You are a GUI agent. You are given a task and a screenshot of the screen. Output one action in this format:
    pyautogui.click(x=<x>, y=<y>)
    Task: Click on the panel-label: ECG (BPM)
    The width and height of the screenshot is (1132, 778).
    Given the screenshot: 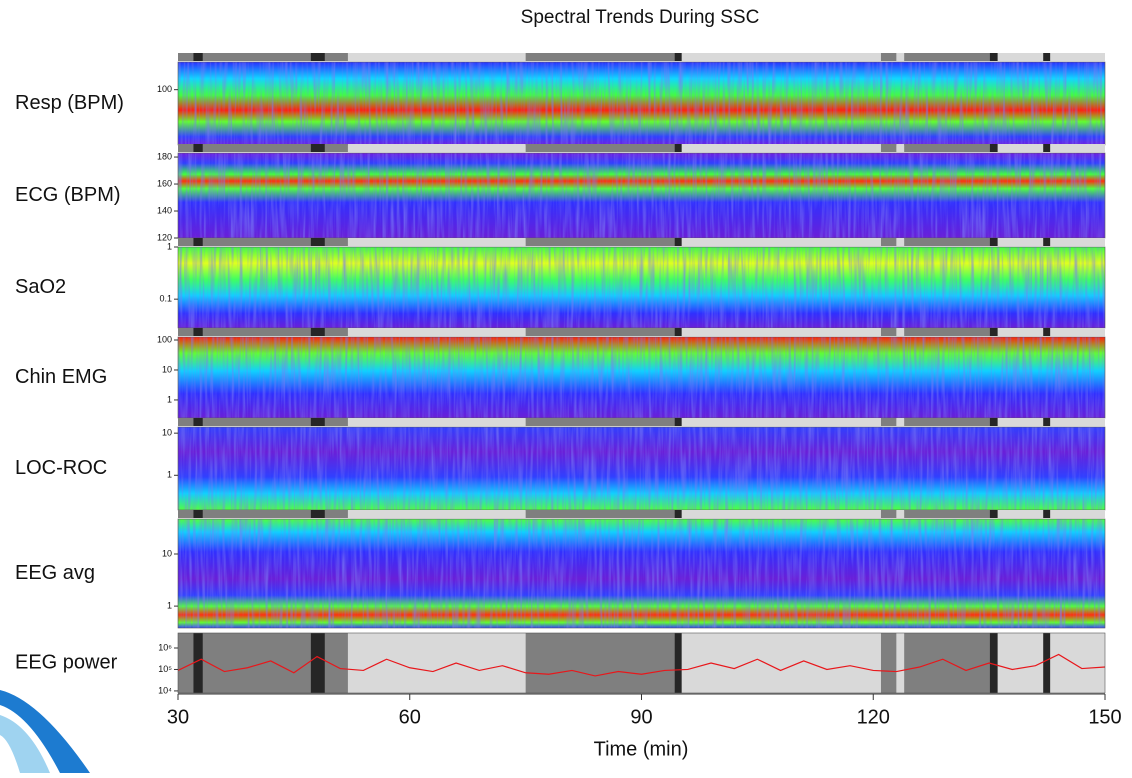 What is the action you would take?
    pyautogui.click(x=68, y=195)
    